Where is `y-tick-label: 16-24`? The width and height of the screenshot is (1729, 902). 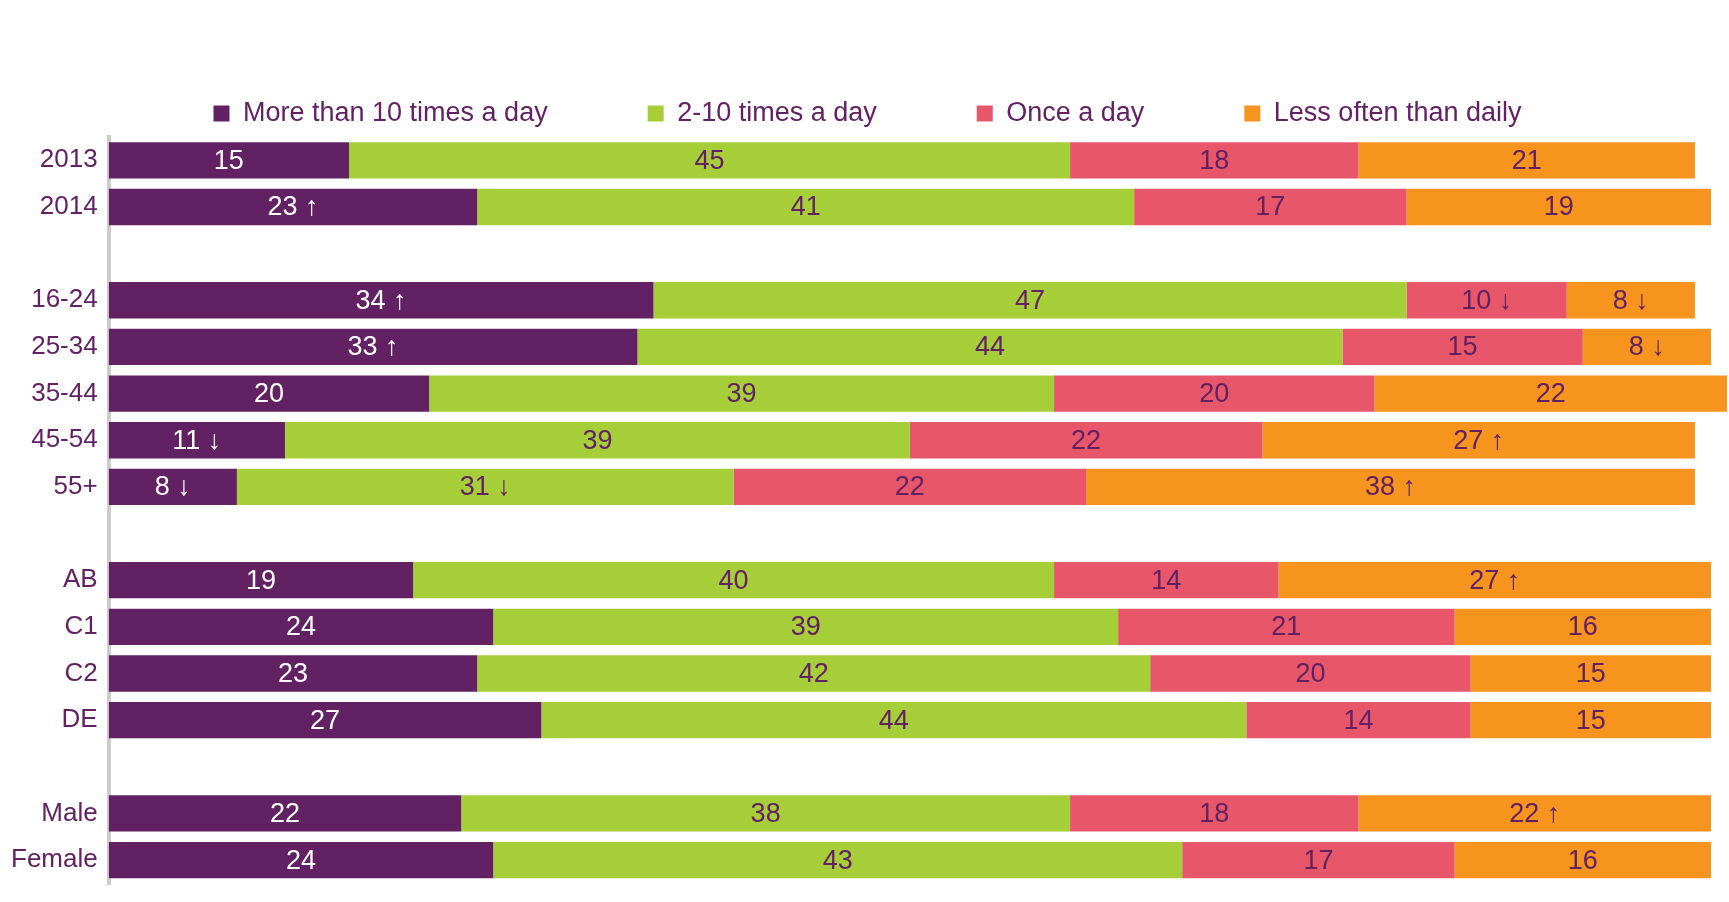 y-tick-label: 16-24 is located at coordinates (64, 298).